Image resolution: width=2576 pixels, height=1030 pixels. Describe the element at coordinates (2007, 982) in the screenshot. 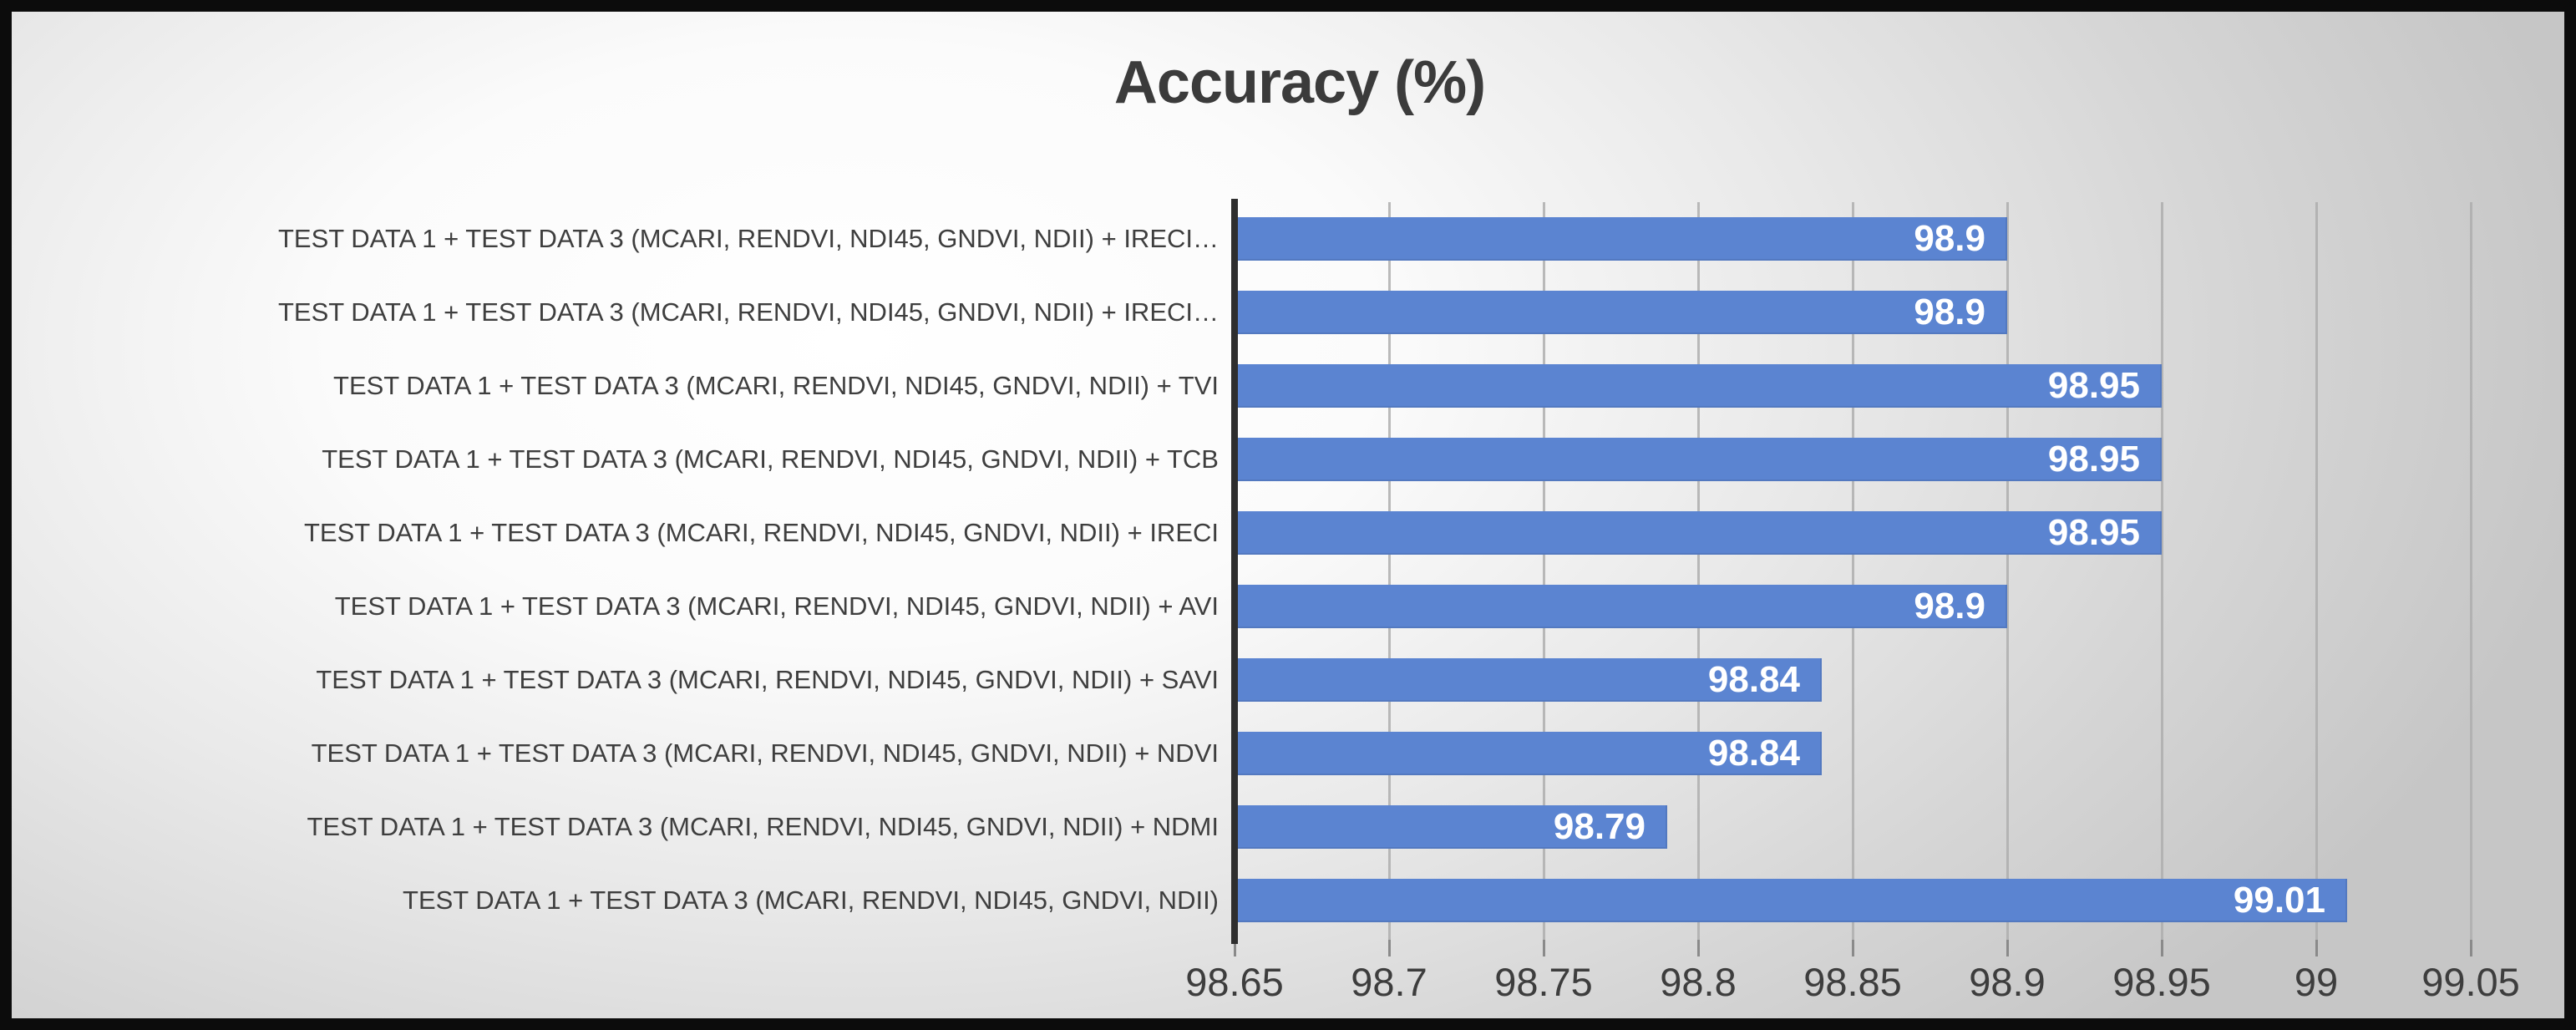

I see `x-axis-tick-label: 98.9` at that location.